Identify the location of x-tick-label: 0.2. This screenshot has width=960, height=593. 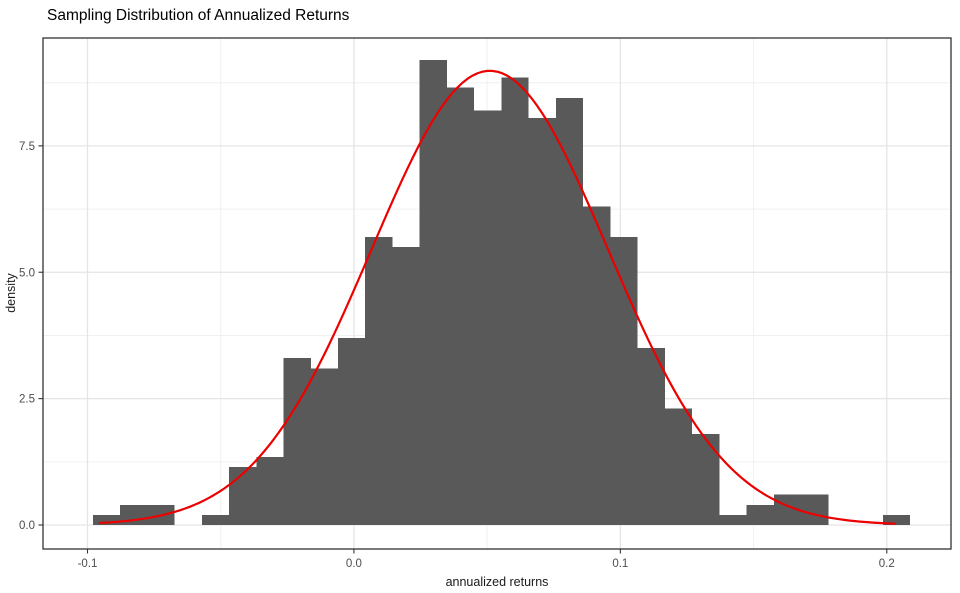
(887, 564).